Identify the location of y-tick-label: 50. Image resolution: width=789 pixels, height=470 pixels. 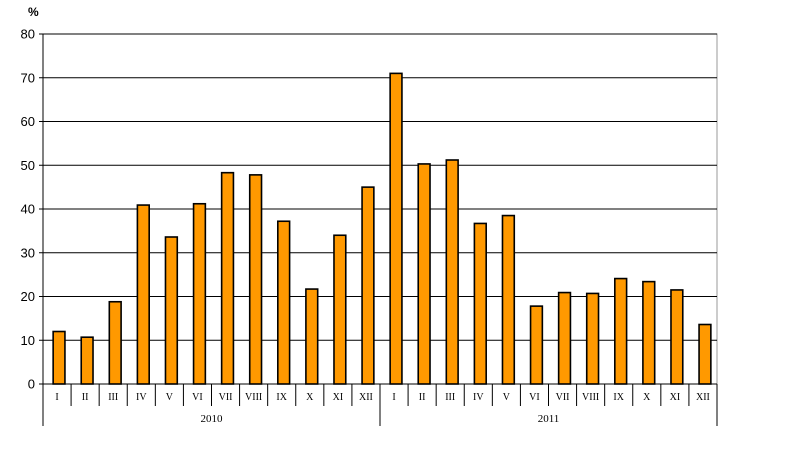
(28, 165).